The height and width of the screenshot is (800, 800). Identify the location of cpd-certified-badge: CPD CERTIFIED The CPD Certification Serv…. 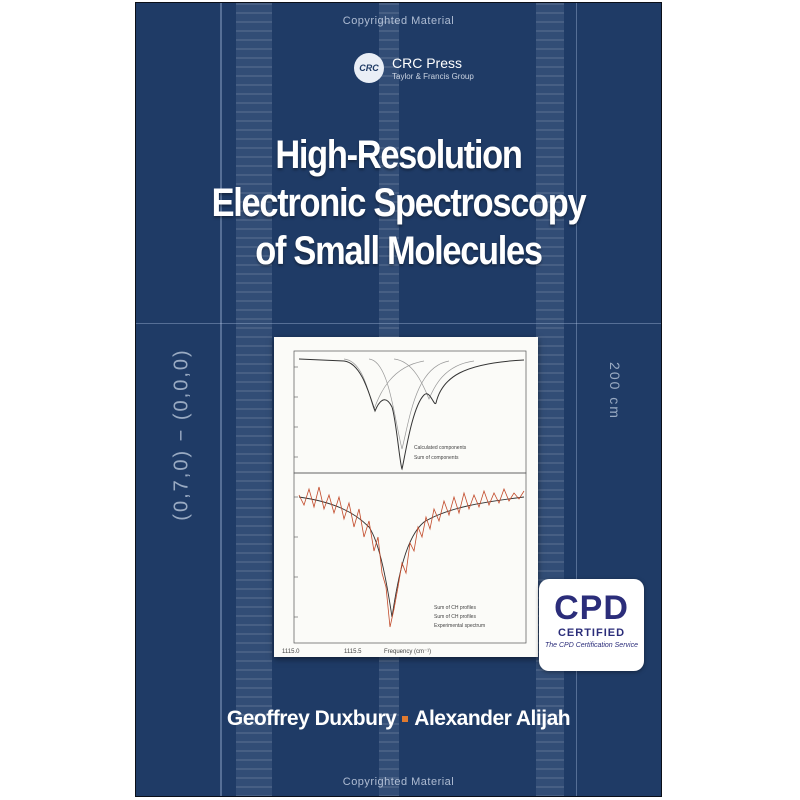
(591, 625).